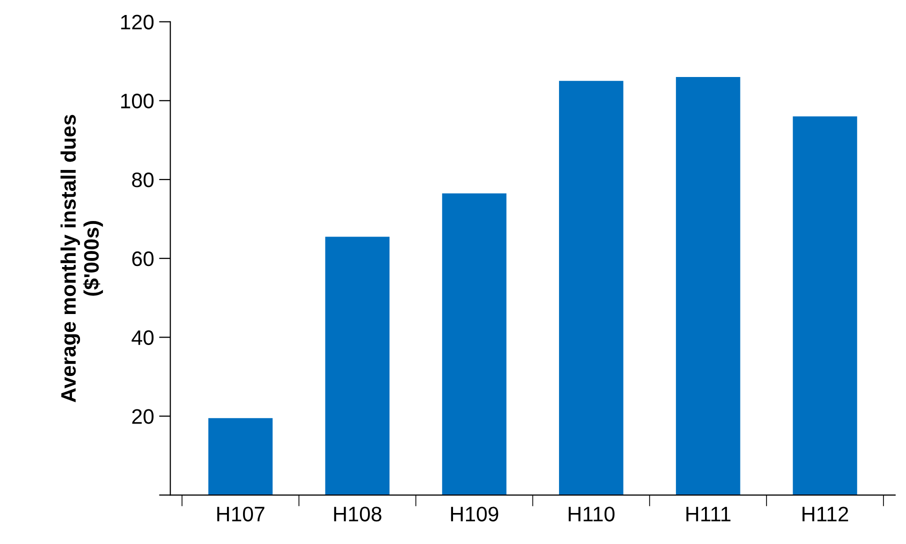 This screenshot has width=906, height=544. What do you see at coordinates (143, 416) in the screenshot?
I see `y-tick-label: 20` at bounding box center [143, 416].